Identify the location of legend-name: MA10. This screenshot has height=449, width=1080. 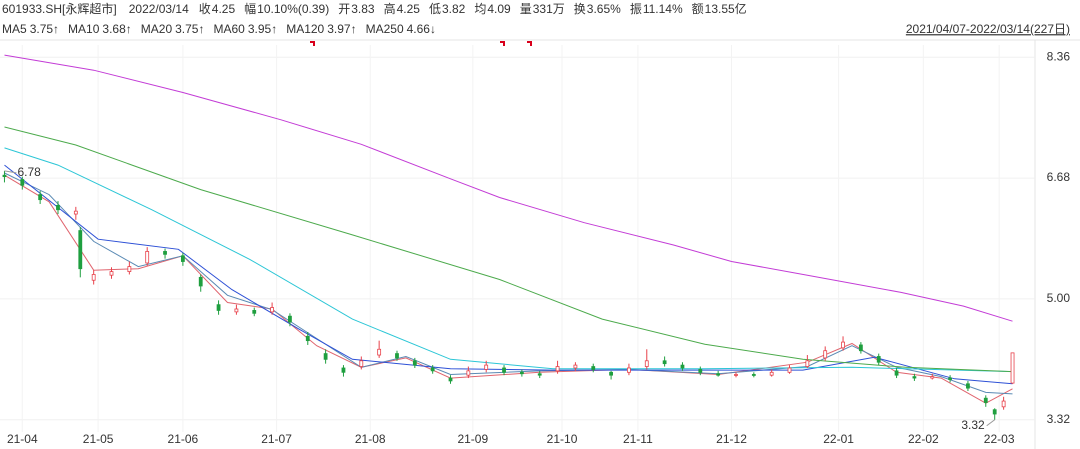
(84, 29).